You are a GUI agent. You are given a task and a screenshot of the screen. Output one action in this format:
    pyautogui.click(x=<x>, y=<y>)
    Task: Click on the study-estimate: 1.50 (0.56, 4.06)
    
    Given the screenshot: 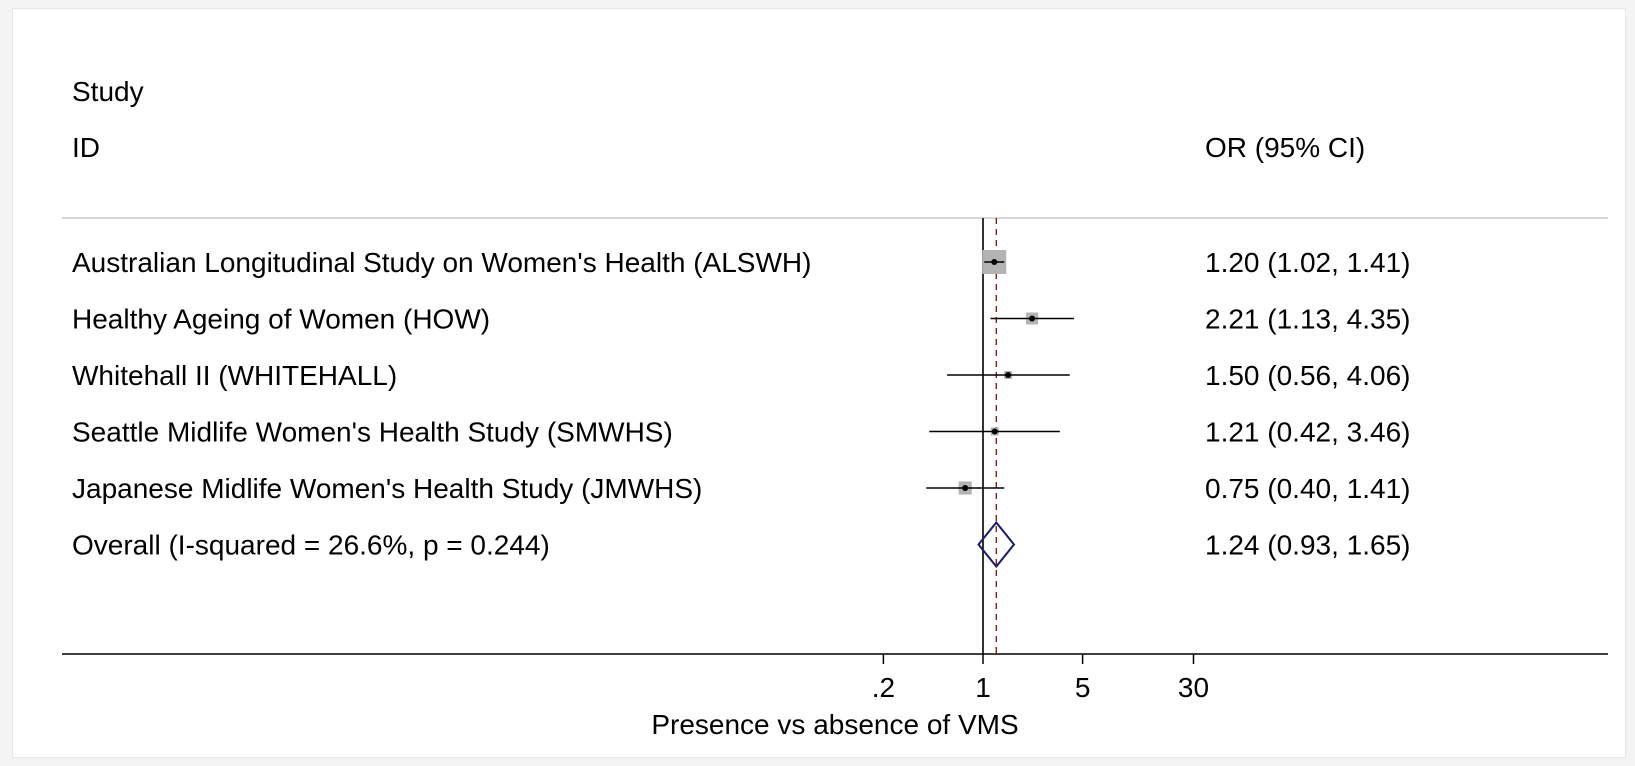 What is the action you would take?
    pyautogui.click(x=1307, y=375)
    